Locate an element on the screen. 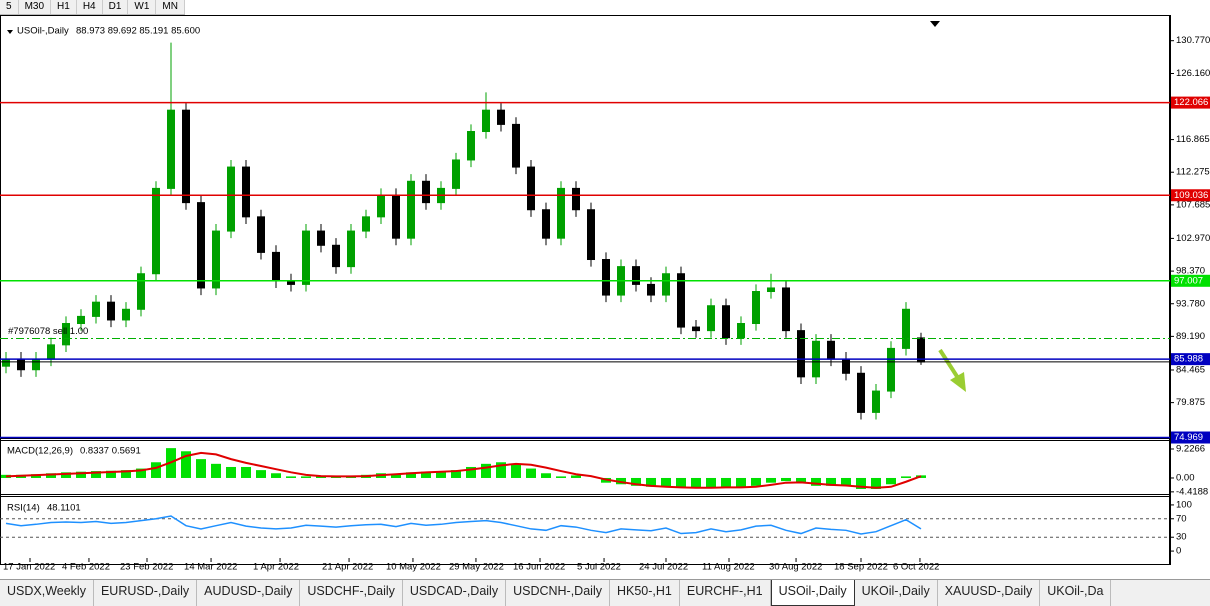  y-tick-label: 93.780 is located at coordinates (1190, 303).